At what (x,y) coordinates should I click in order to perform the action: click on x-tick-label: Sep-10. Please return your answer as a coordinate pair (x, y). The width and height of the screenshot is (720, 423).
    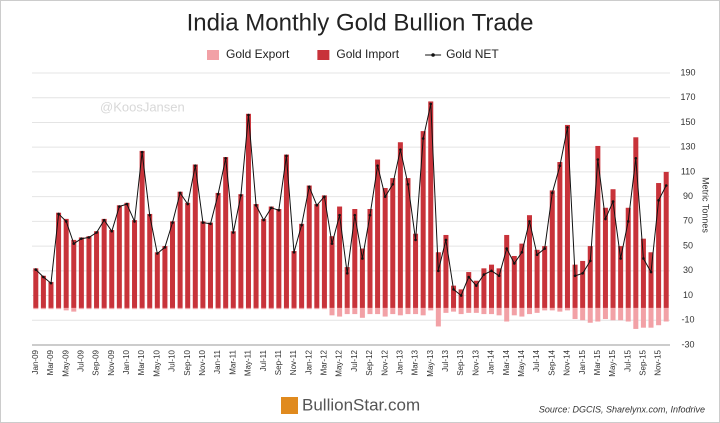
    Looking at the image, I should click on (187, 362).